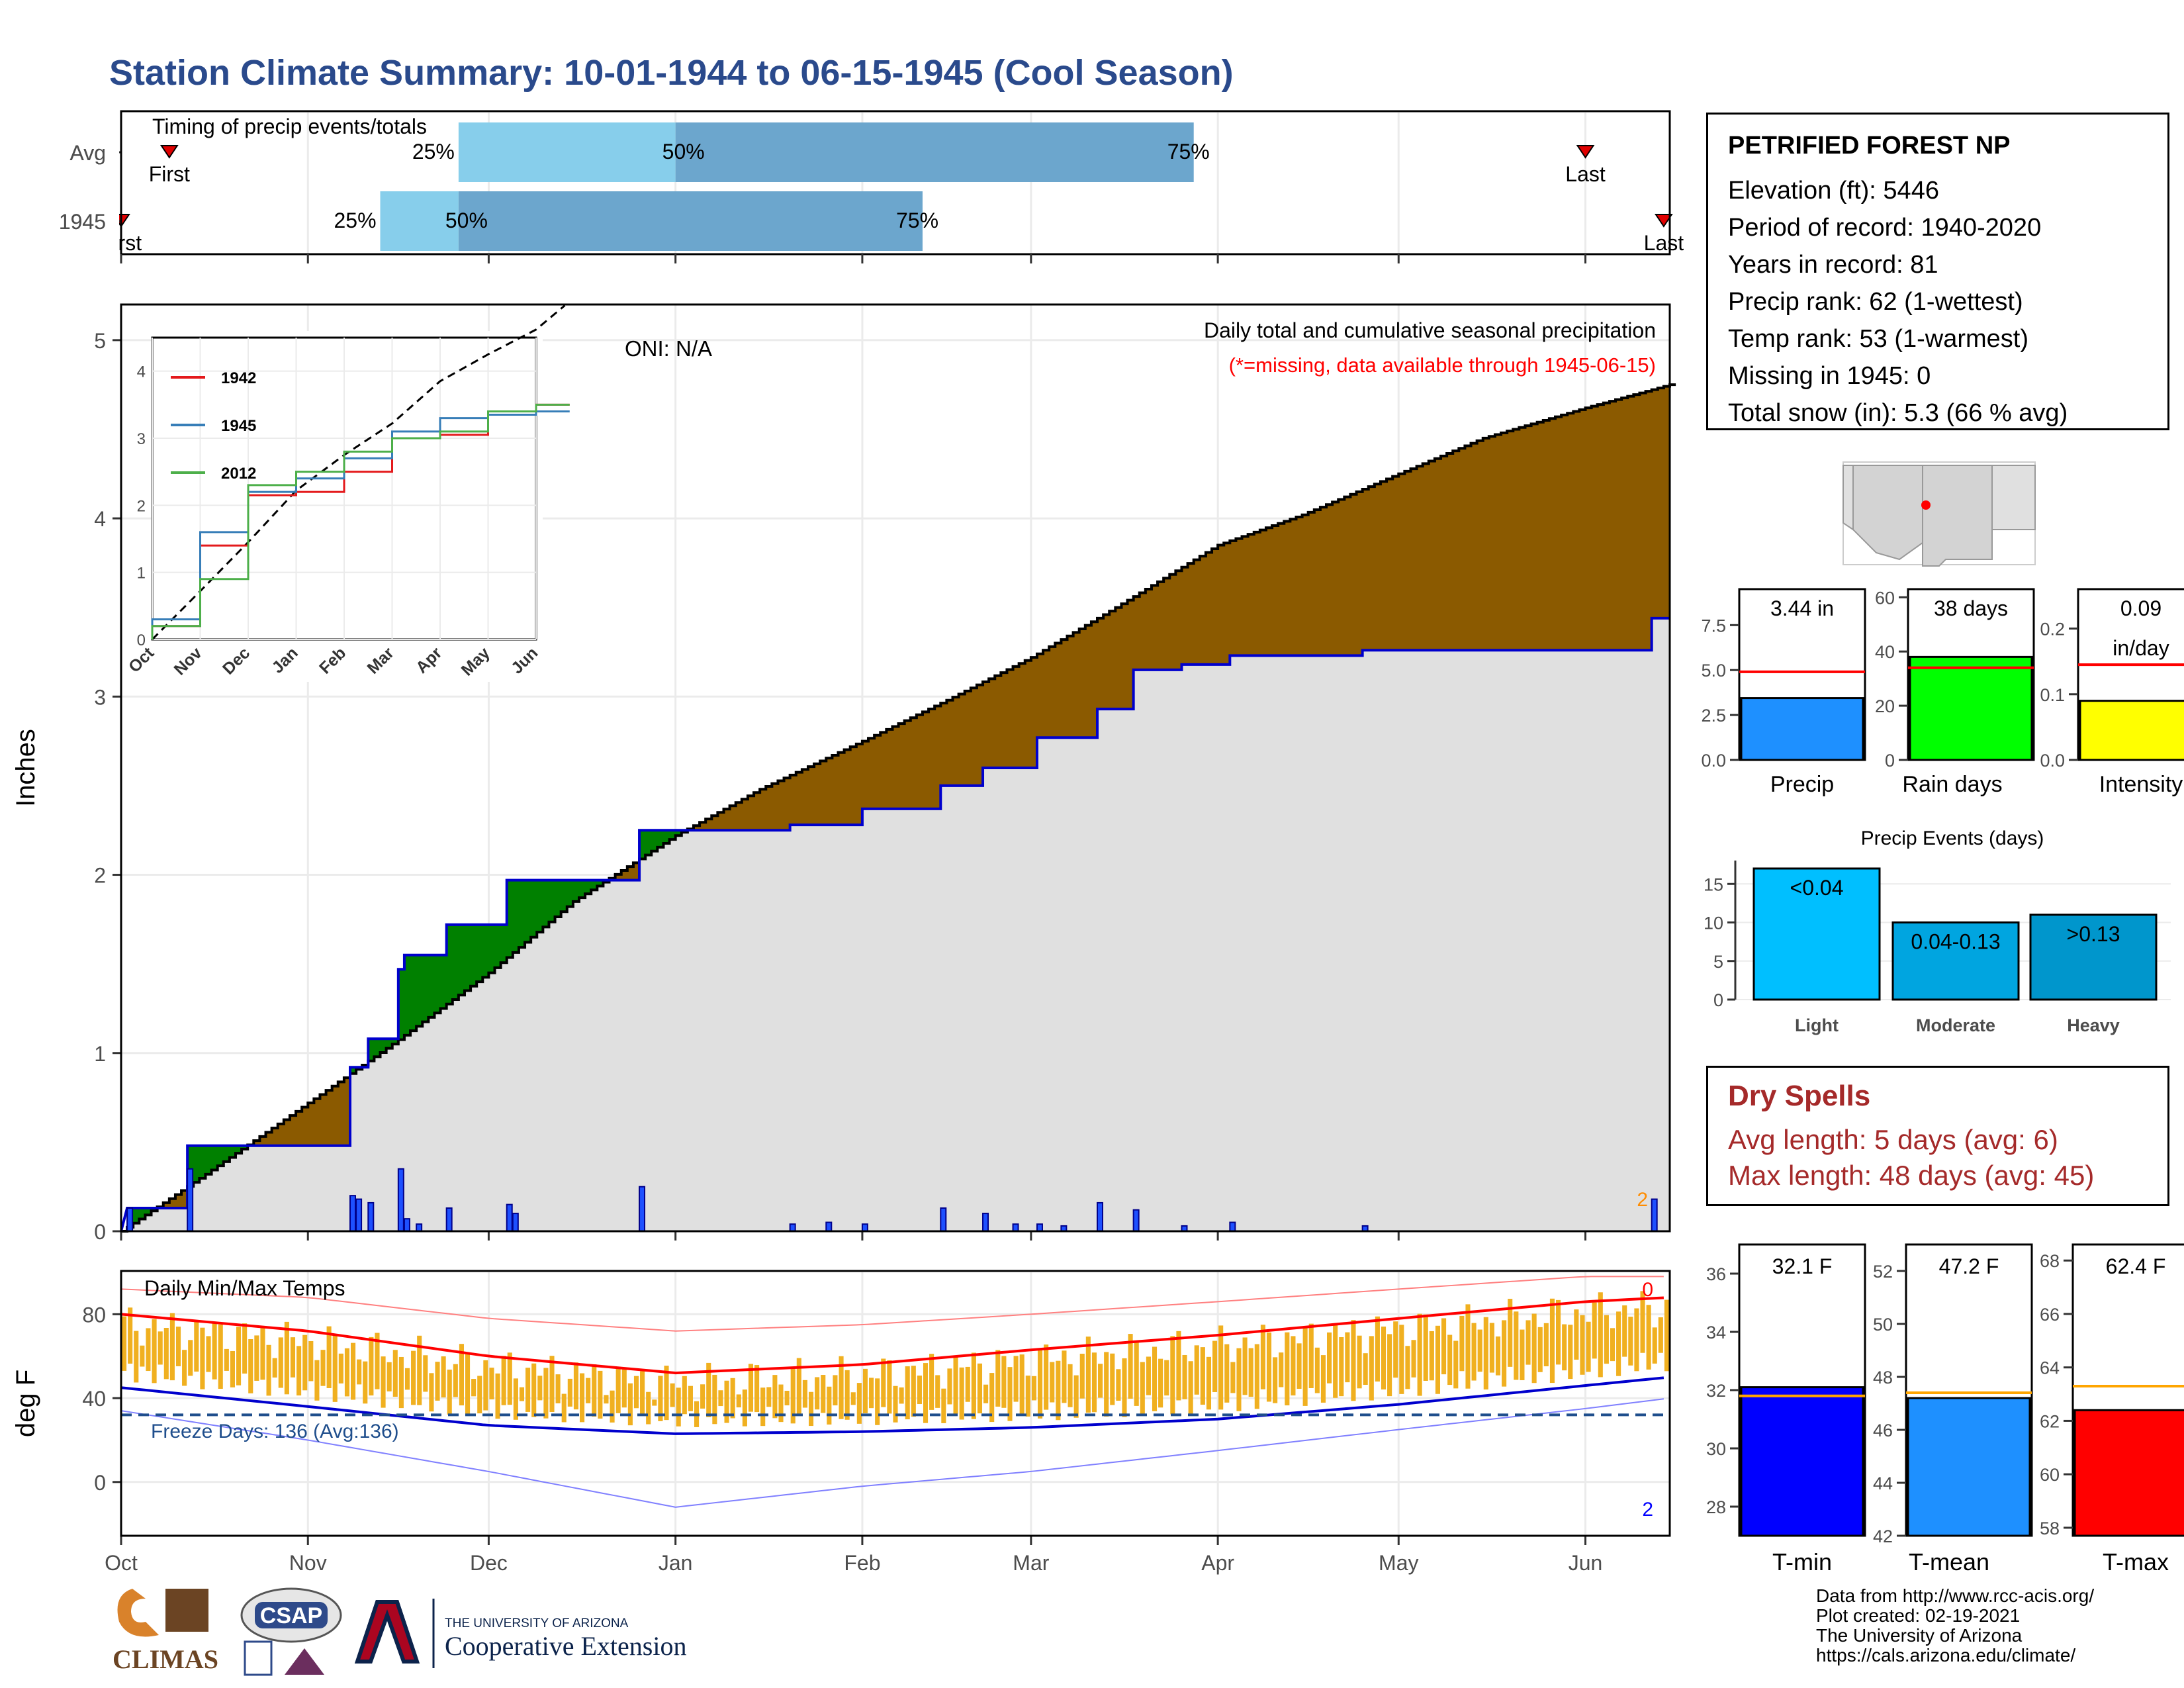 The image size is (2184, 1688). I want to click on timing-p75-label: 75%, so click(1188, 152).